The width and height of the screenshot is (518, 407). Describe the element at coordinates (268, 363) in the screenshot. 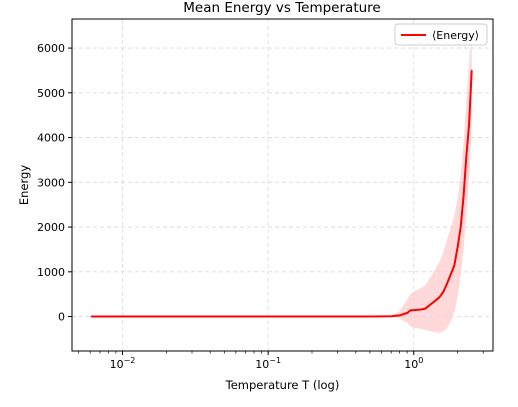

I see `x-tick-label: 10⁻¹` at that location.